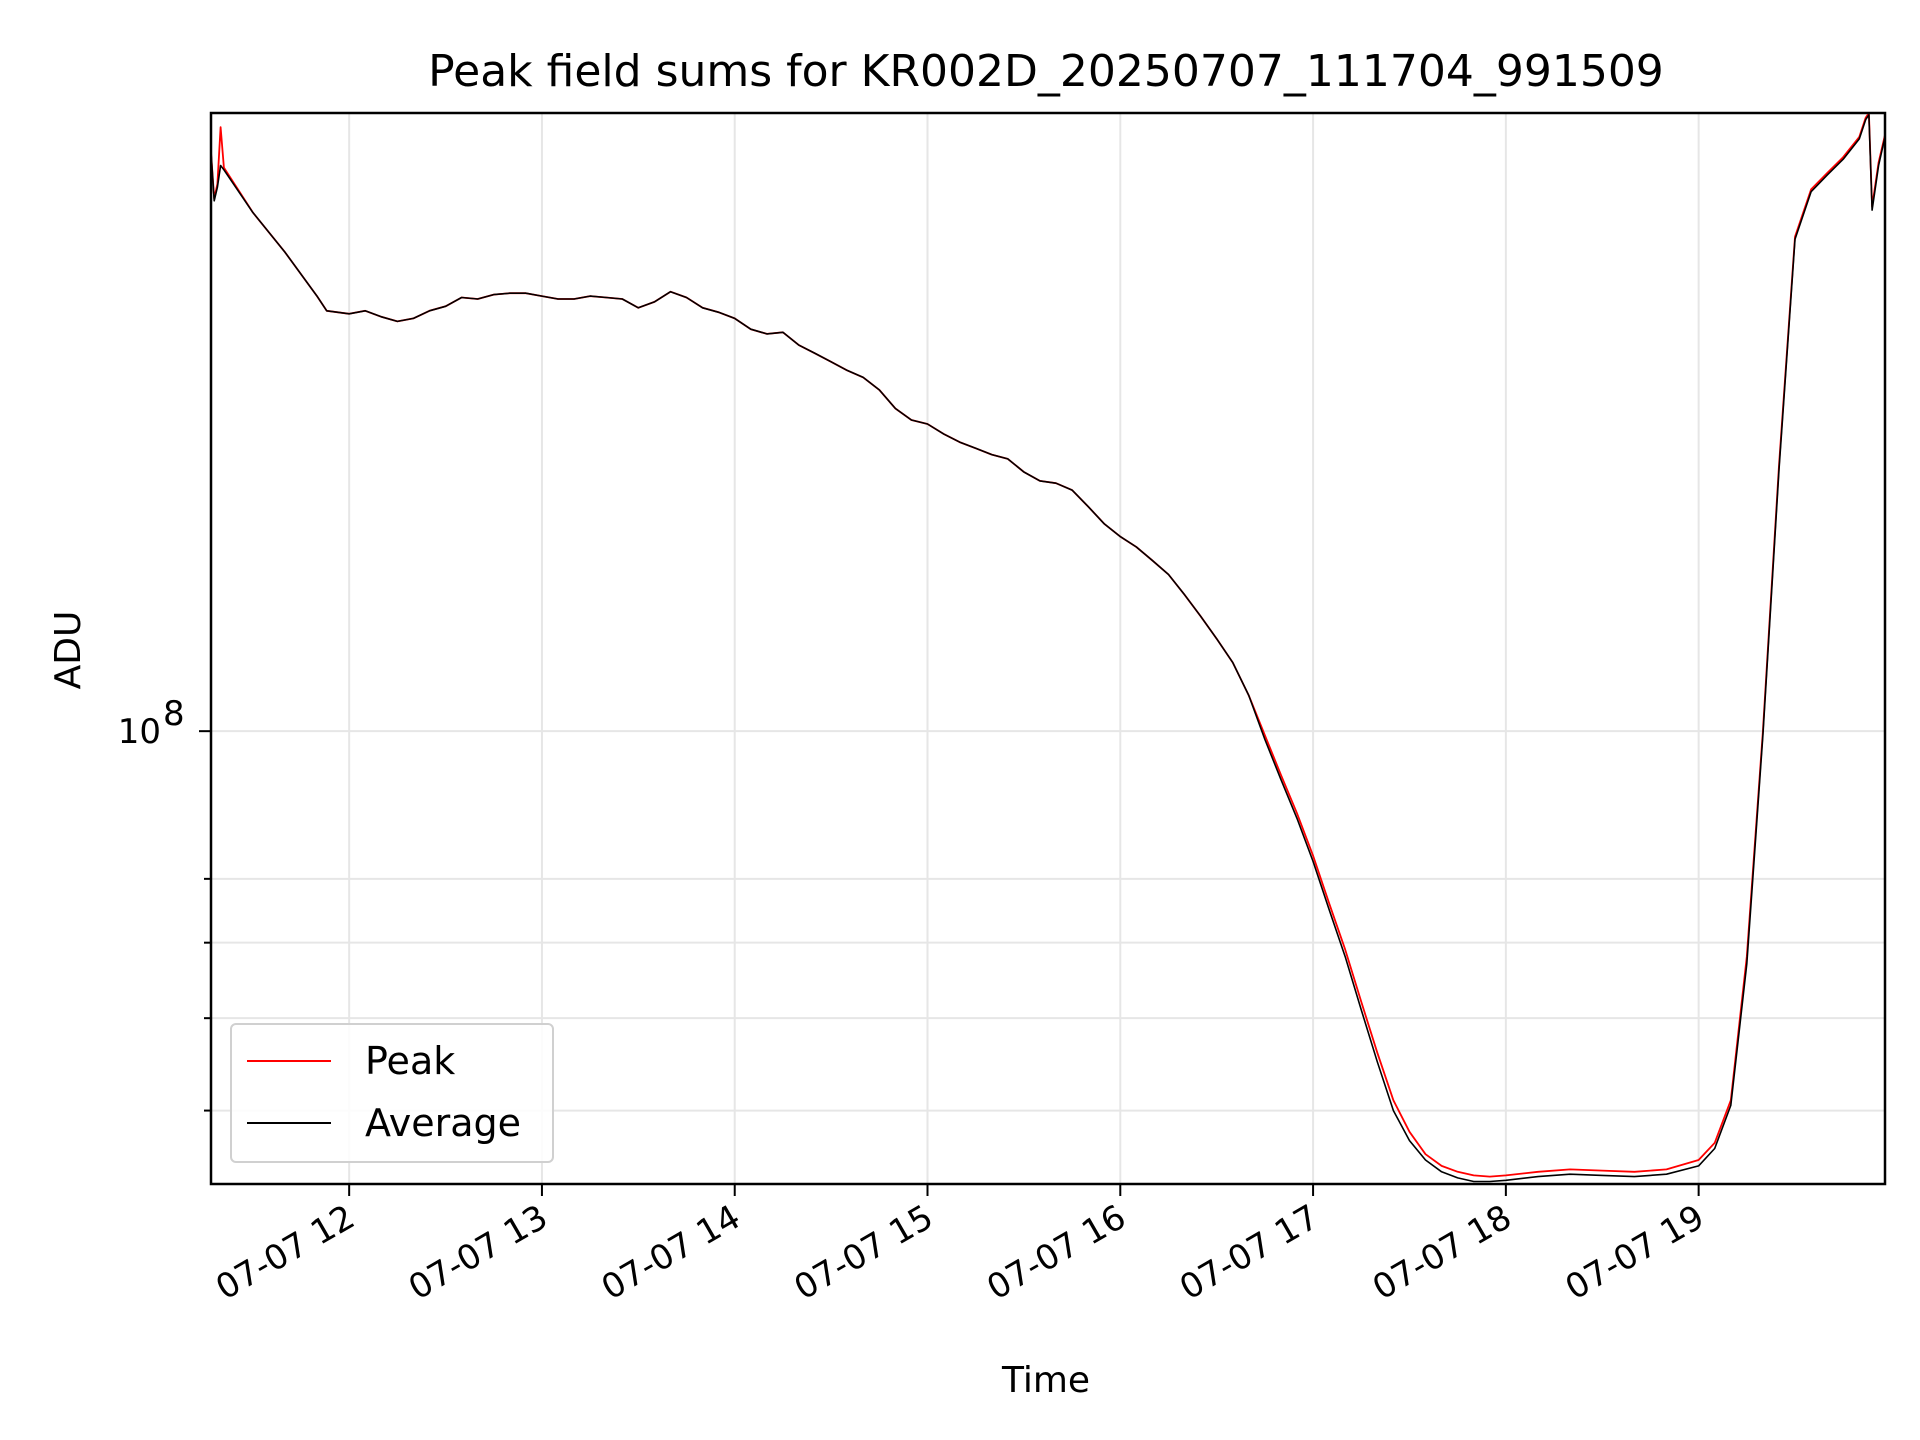 This screenshot has width=1920, height=1440. Describe the element at coordinates (410, 1061) in the screenshot. I see `legend-peak-label: Peak` at that location.